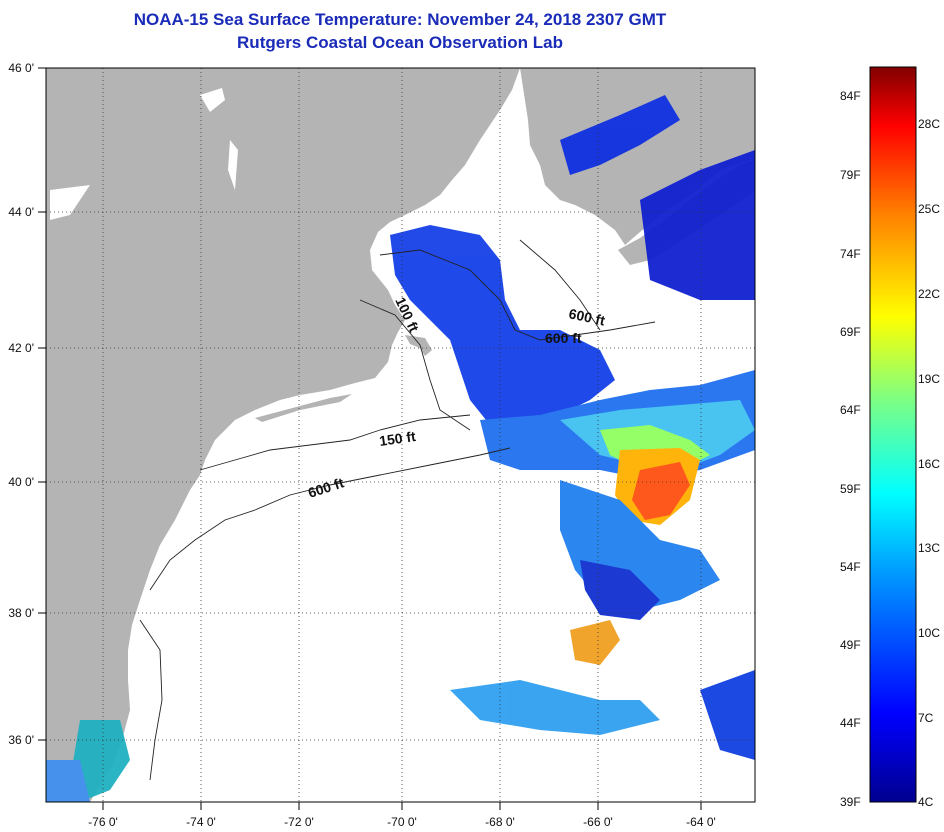  I want to click on lat-label: 46 0', so click(21, 68).